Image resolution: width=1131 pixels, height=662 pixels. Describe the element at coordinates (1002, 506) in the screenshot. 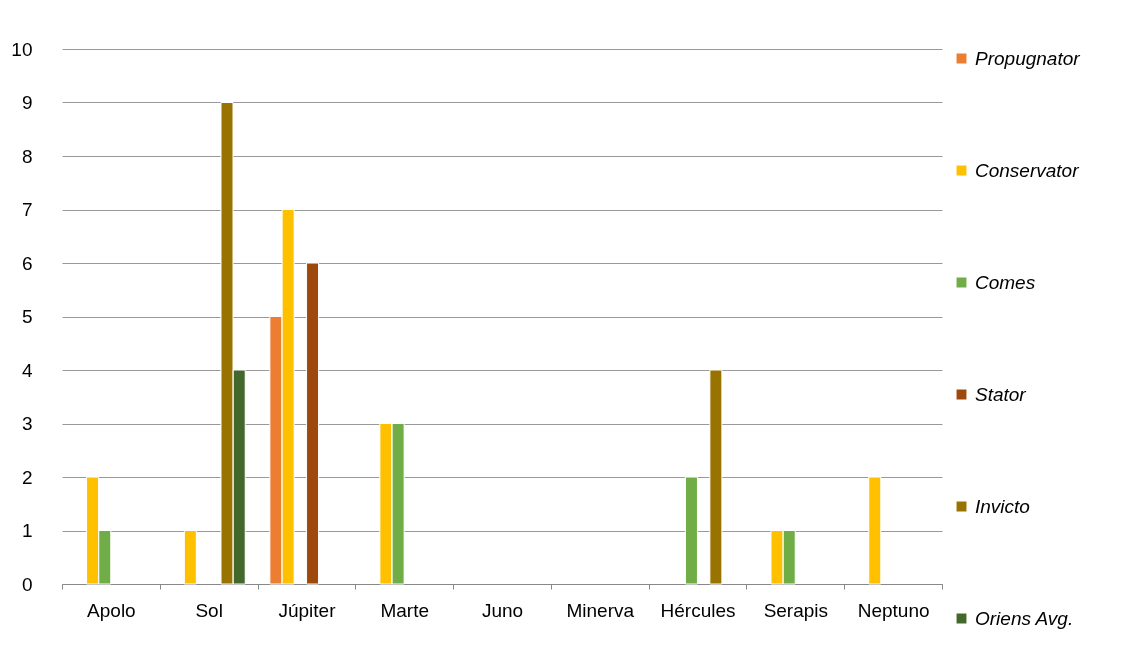

I see `legend-label: Invicto` at that location.